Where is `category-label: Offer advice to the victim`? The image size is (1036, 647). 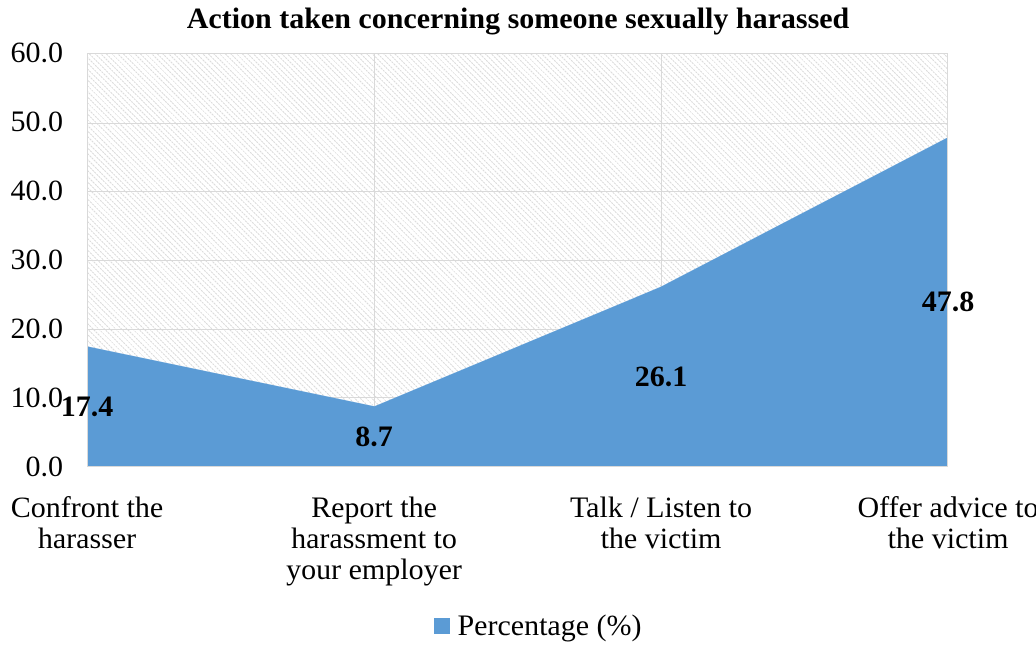 category-label: Offer advice to the victim is located at coordinates (946, 523).